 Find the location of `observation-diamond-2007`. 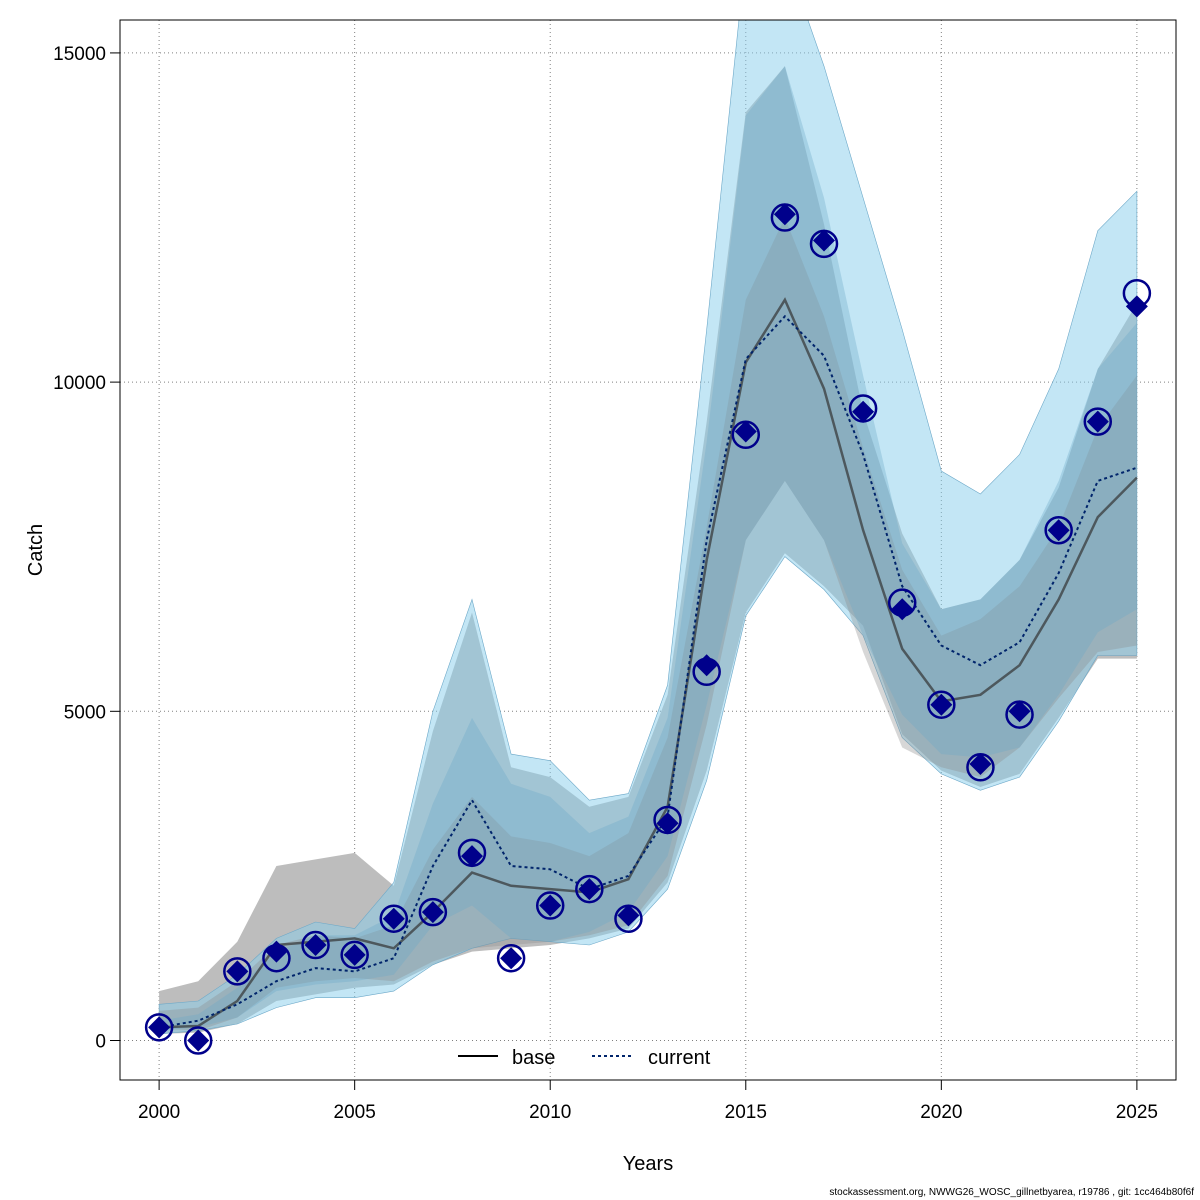

observation-diamond-2007 is located at coordinates (432, 912).